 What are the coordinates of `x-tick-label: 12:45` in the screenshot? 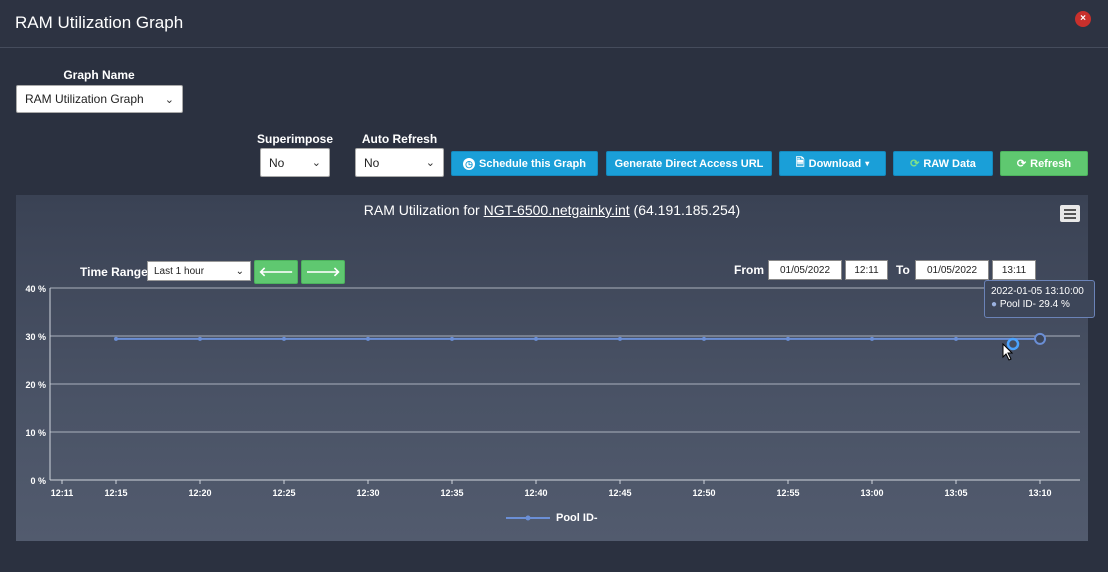 It's located at (619, 493).